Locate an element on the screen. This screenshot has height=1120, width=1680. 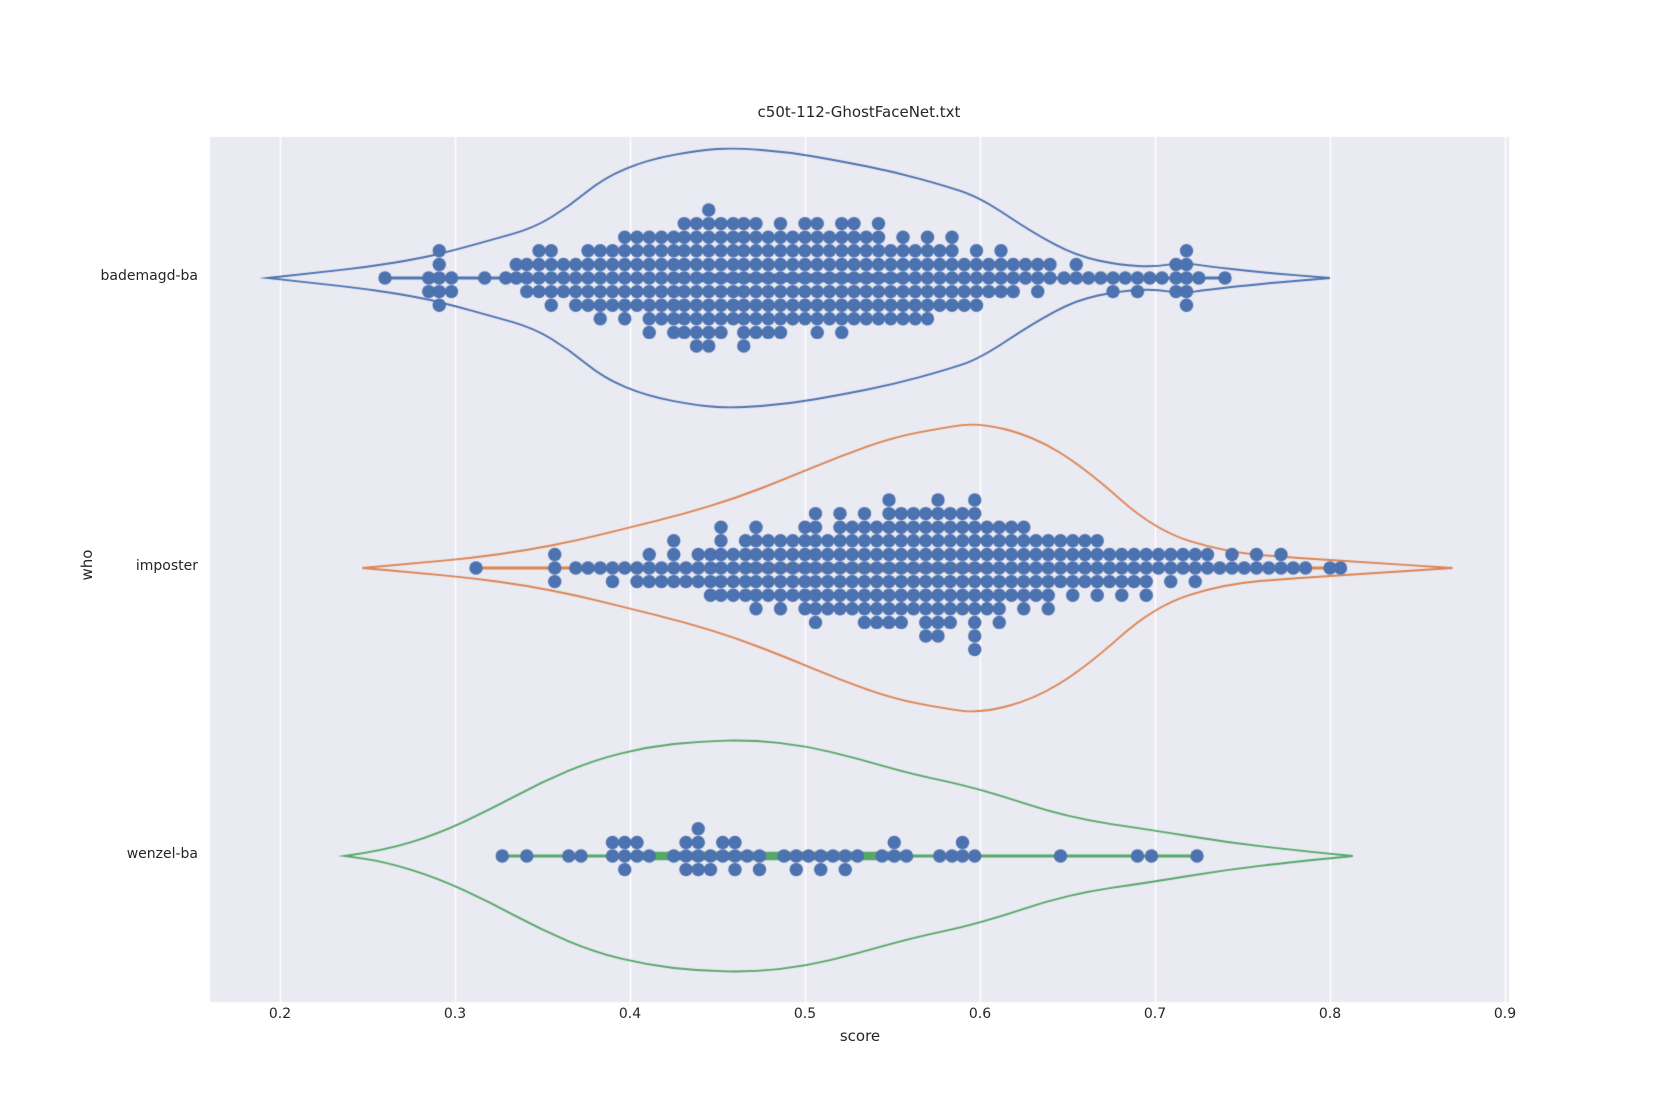
x-tick-label: 0.5 is located at coordinates (805, 1014).